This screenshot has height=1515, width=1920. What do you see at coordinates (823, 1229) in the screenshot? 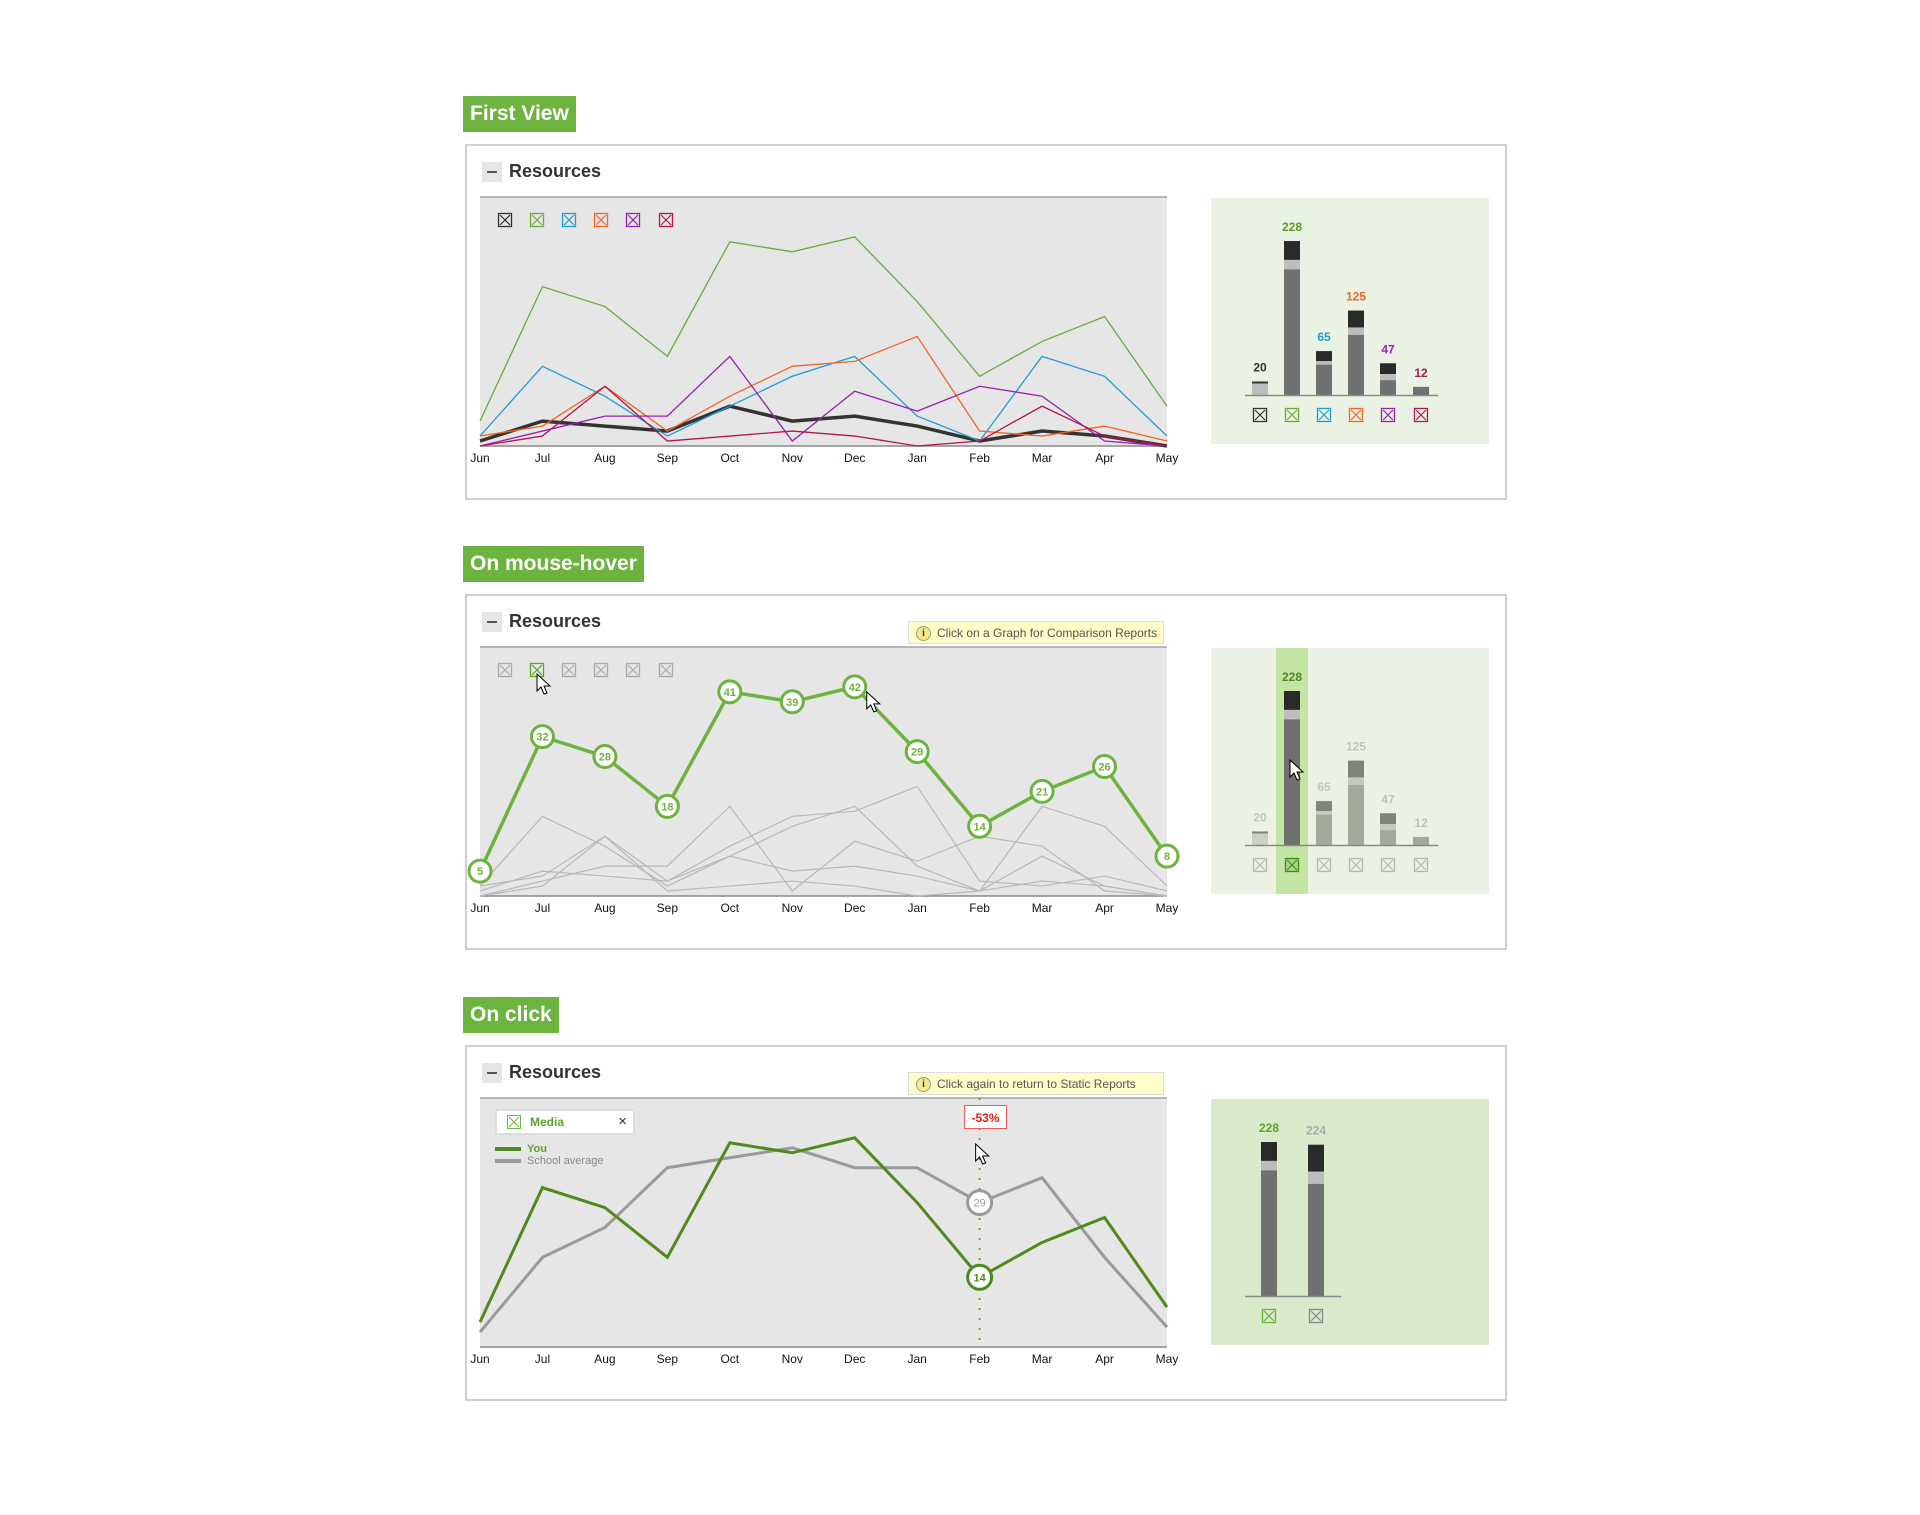
I see `series-line-you` at bounding box center [823, 1229].